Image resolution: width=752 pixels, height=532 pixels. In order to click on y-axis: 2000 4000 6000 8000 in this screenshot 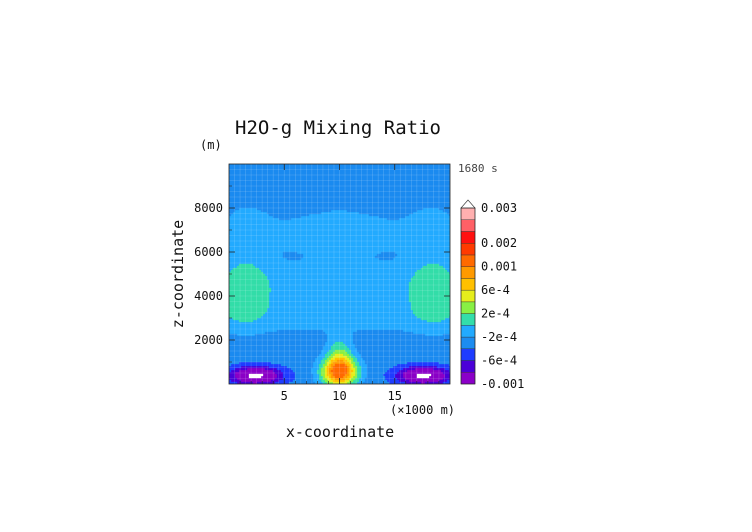, I will do `click(322, 274)`.